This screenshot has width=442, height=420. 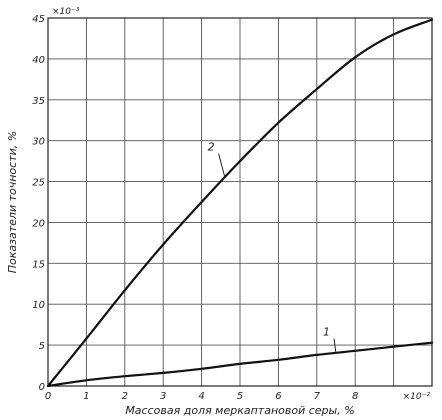 What do you see at coordinates (163, 396) in the screenshot?
I see `x-tick-label: 3` at bounding box center [163, 396].